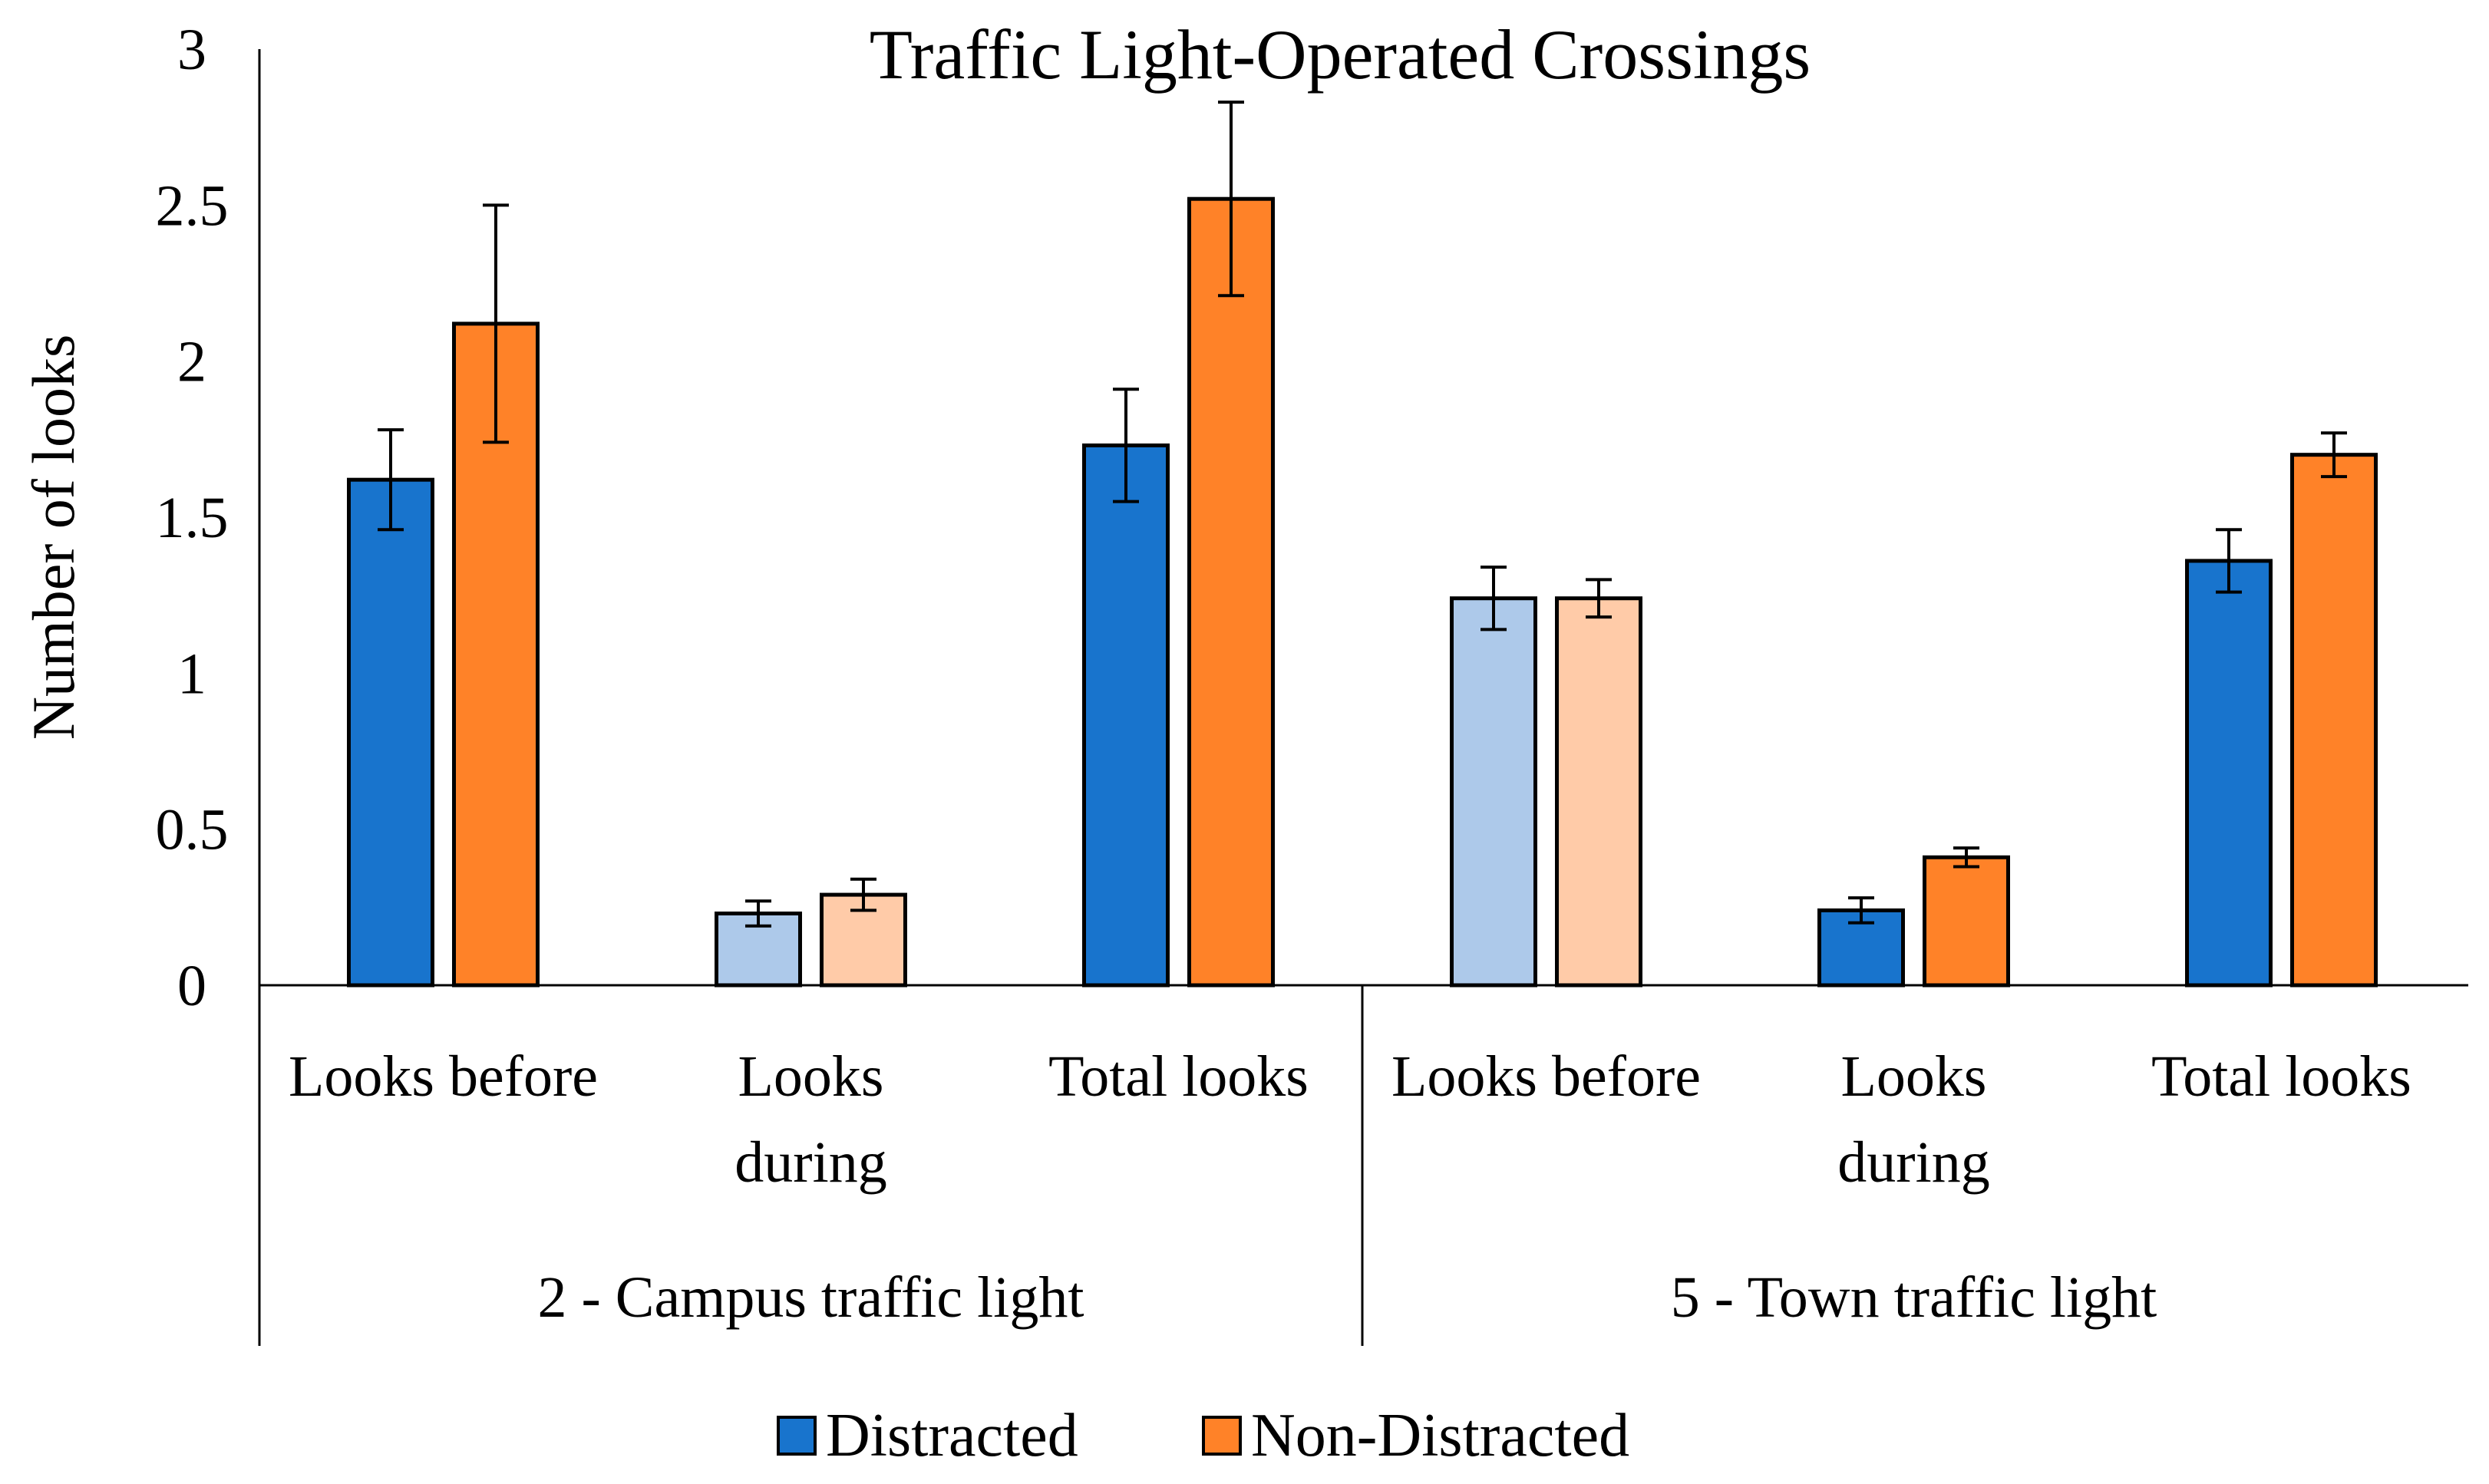 The width and height of the screenshot is (2489, 1484). I want to click on y-axis-ticks: 0 0.5 1 1.5 2 2.5 3, so click(192, 518).